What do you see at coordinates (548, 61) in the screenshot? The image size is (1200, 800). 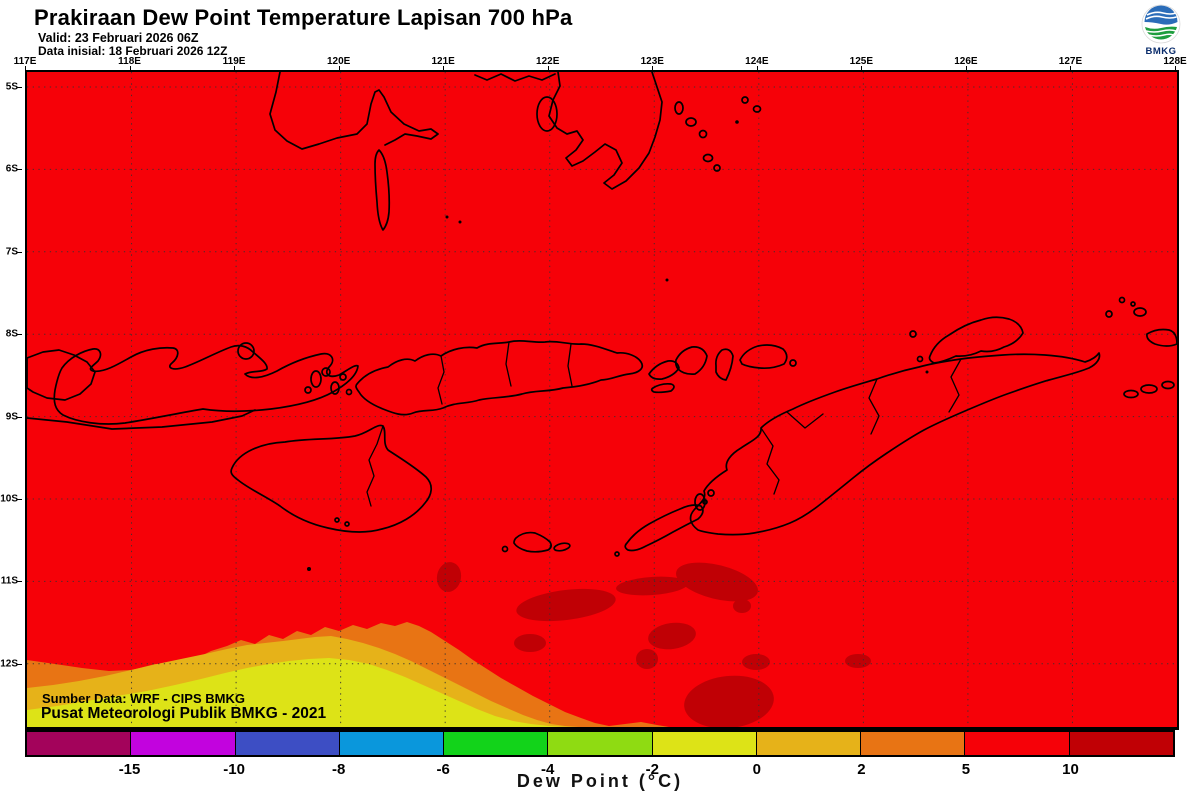 I see `lon-tick-label: 122E` at bounding box center [548, 61].